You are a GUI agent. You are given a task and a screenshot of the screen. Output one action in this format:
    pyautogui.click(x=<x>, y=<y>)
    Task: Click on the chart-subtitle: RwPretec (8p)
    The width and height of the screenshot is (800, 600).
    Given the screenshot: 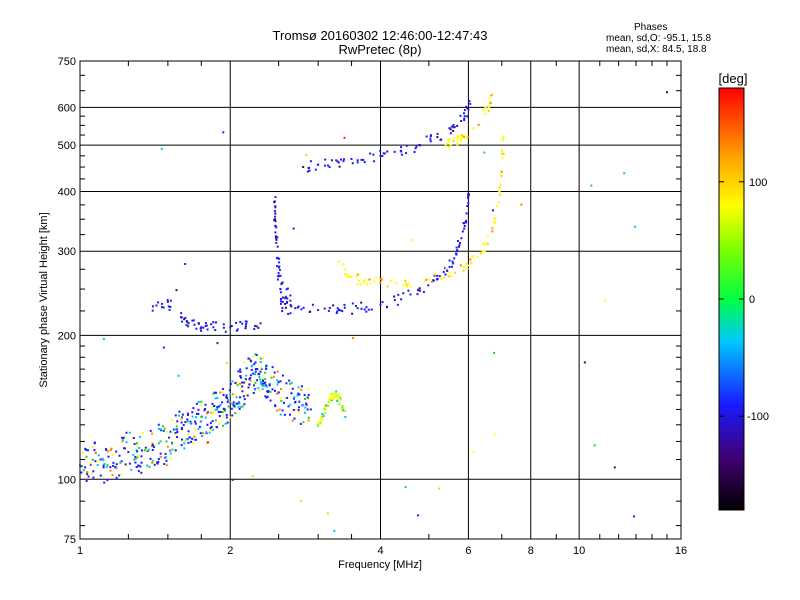 What is the action you would take?
    pyautogui.click(x=380, y=49)
    